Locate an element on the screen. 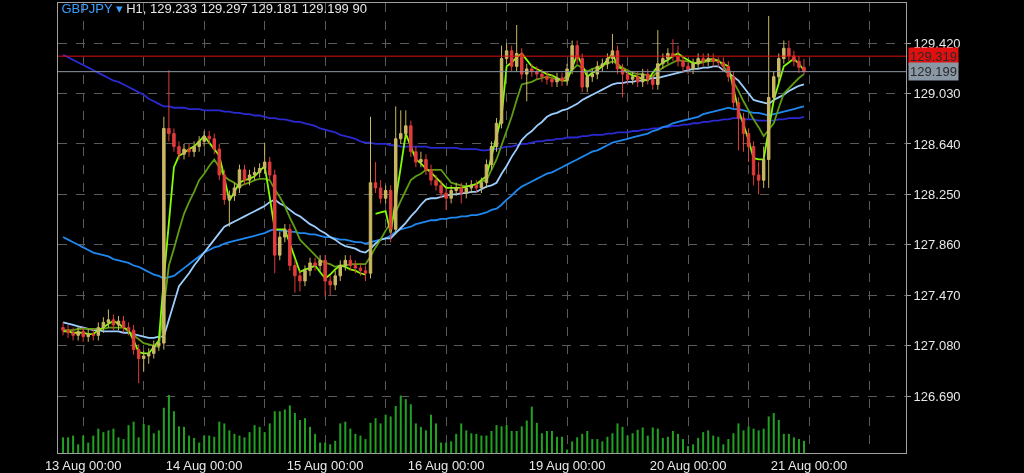 Image resolution: width=1024 pixels, height=473 pixels. y-tick-label: 128.250 is located at coordinates (937, 194).